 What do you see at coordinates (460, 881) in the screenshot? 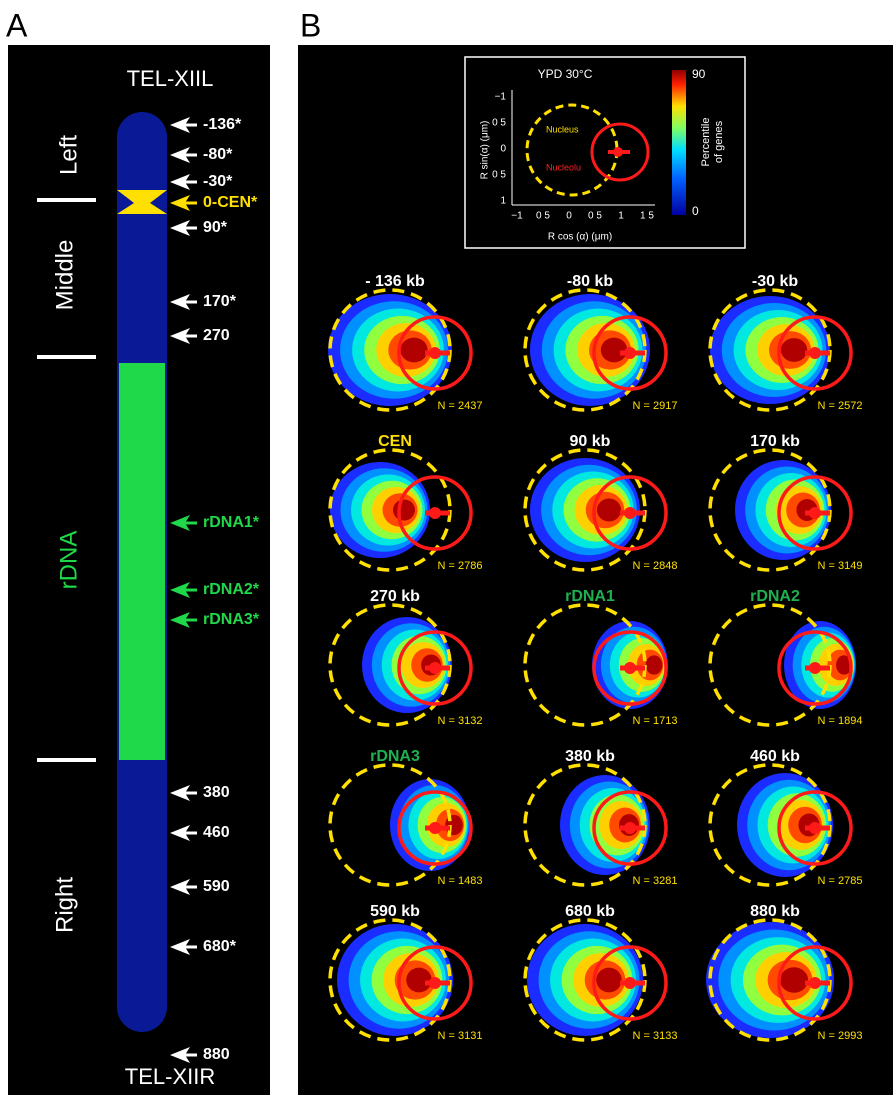
I see `plot-count: N = 1483` at bounding box center [460, 881].